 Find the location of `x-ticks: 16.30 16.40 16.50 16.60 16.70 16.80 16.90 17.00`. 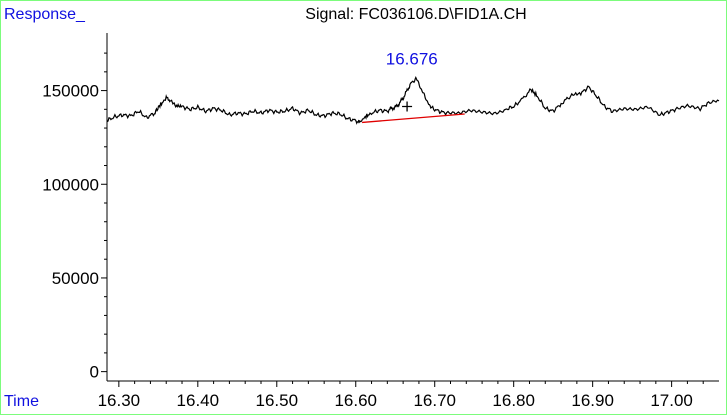

x-ticks: 16.30 16.40 16.50 16.60 16.70 16.80 16.90 17.00 is located at coordinates (401, 395).